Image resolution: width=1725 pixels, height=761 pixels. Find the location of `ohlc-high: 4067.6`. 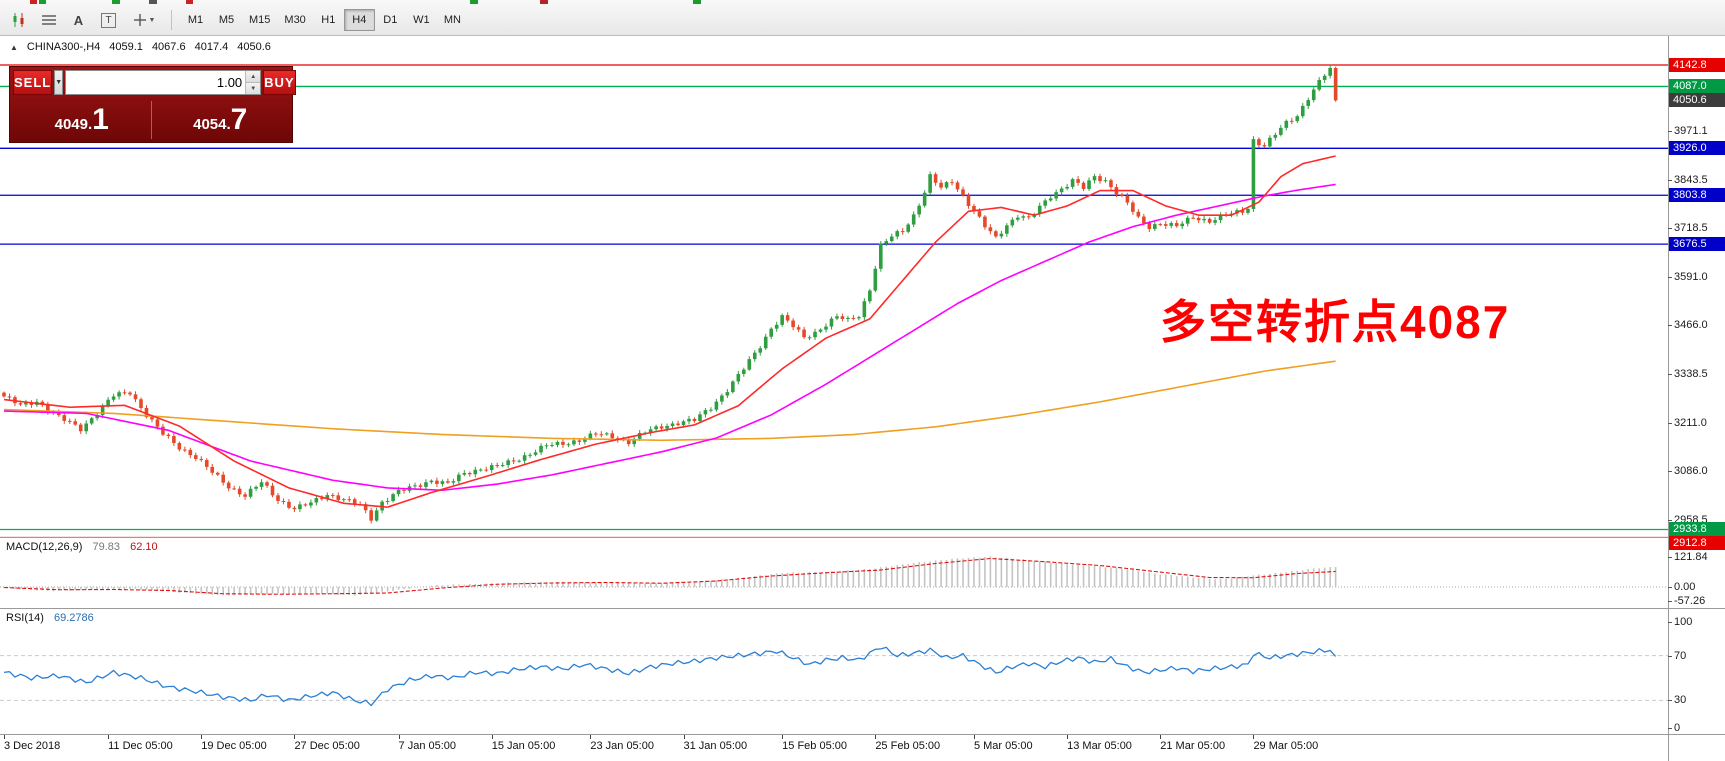

ohlc-high: 4067.6 is located at coordinates (168, 47).